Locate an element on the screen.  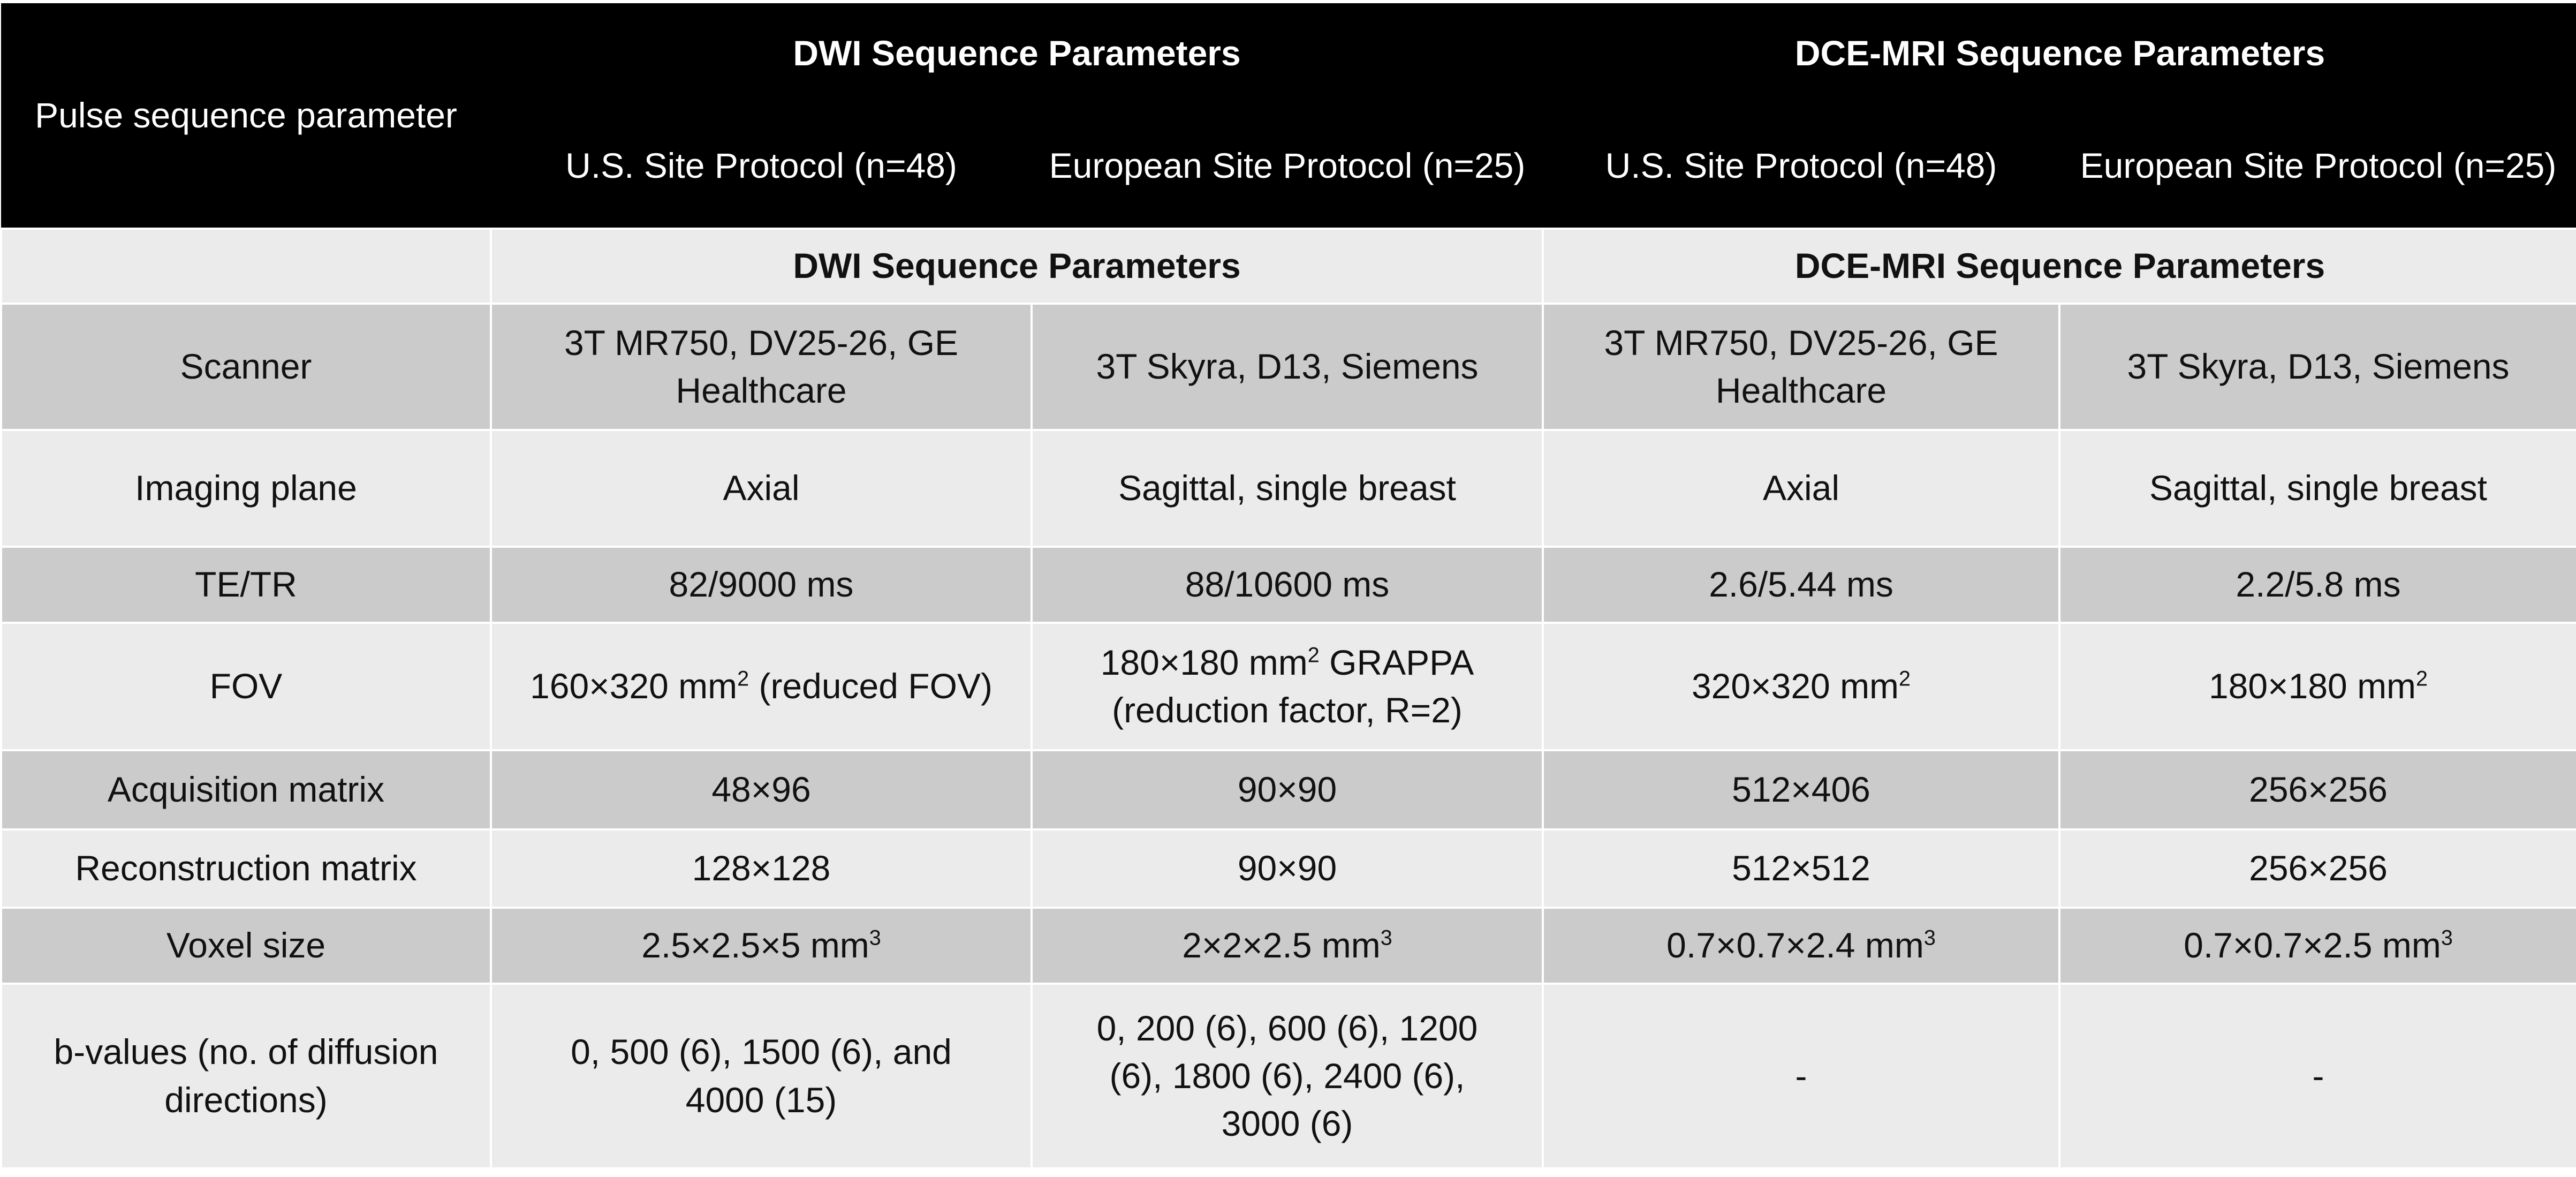
header-dwi-group: DWI Sequence Parameters is located at coordinates (1017, 53).